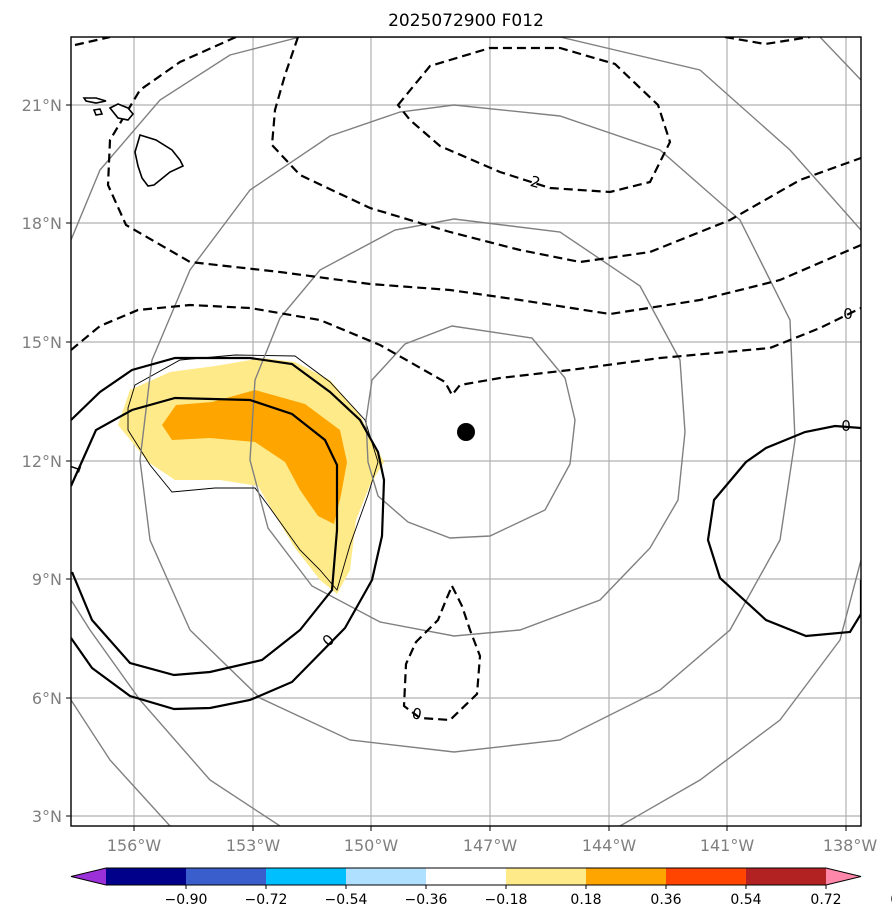 Image resolution: width=892 pixels, height=924 pixels. I want to click on solid-contour-1-inner, so click(205, 536).